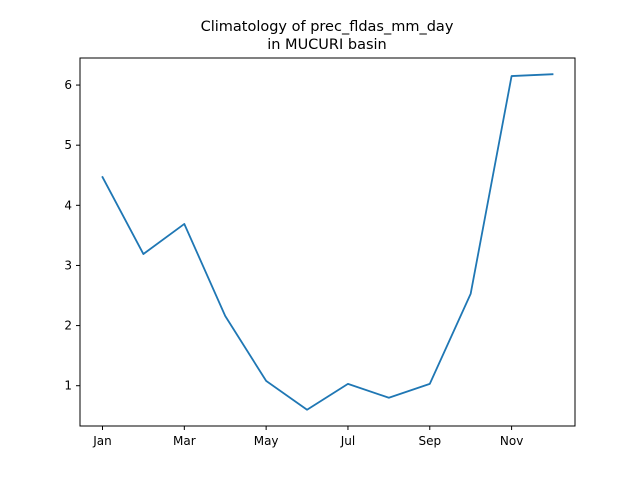 Image resolution: width=640 pixels, height=480 pixels. What do you see at coordinates (327, 45) in the screenshot?
I see `chart-title-line-2: in MUCURI basin` at bounding box center [327, 45].